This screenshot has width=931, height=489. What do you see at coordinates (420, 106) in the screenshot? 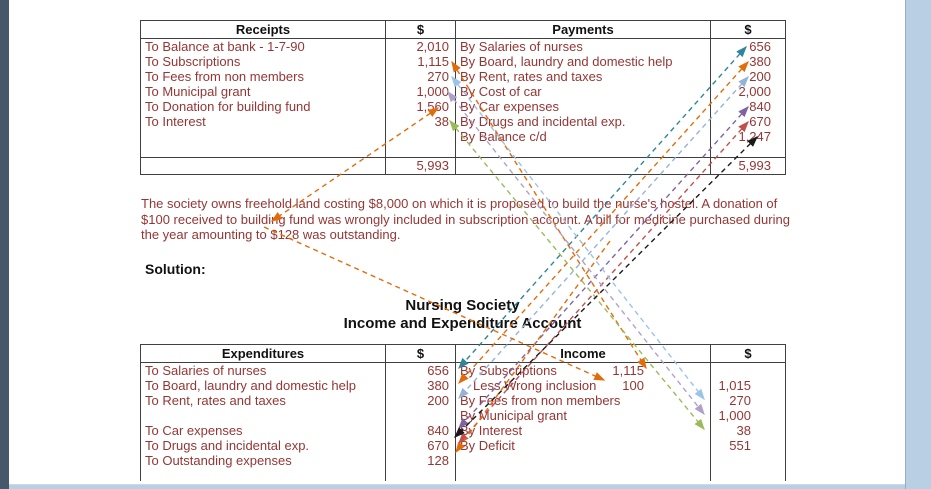
I see `receipt-amount: 1,560` at bounding box center [420, 106].